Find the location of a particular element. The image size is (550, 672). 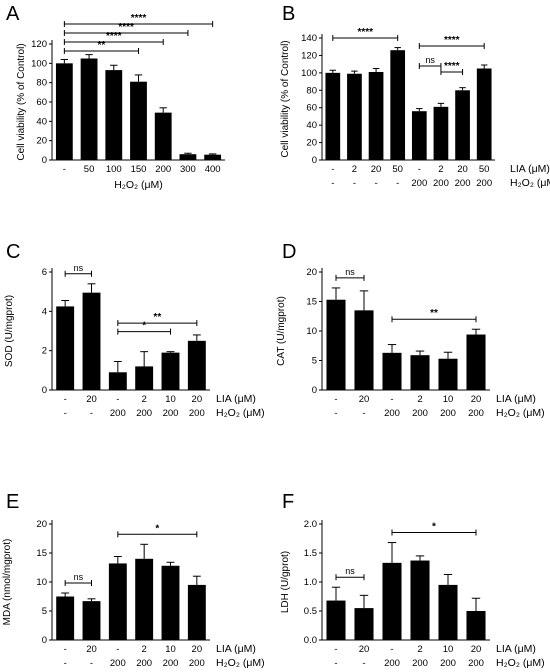

panel-a-xtick-label: 200 is located at coordinates (163, 169).